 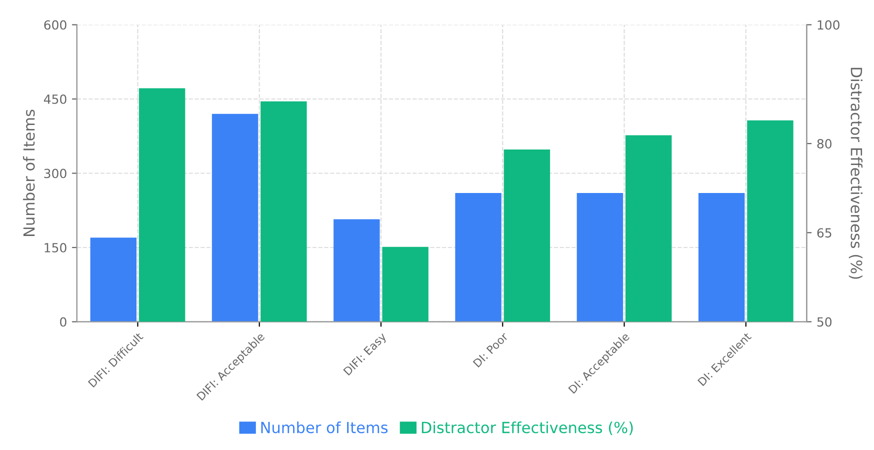 What do you see at coordinates (527, 428) in the screenshot?
I see `legend-label: Distractor Effectiveness (%)` at bounding box center [527, 428].